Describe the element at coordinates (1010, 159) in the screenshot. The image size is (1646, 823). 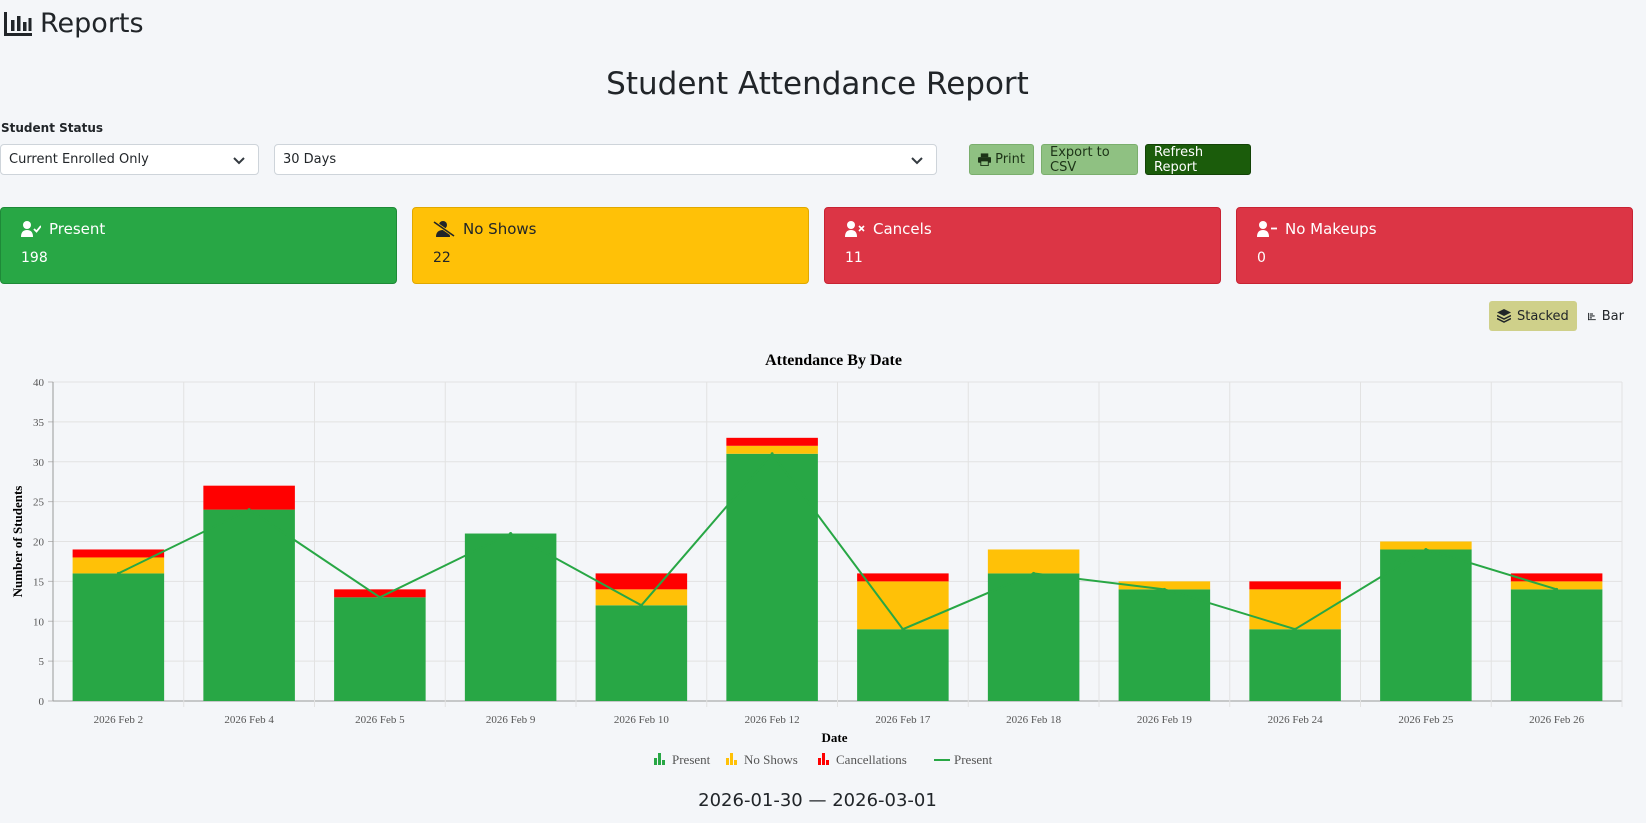
I see `print-label: Print` at that location.